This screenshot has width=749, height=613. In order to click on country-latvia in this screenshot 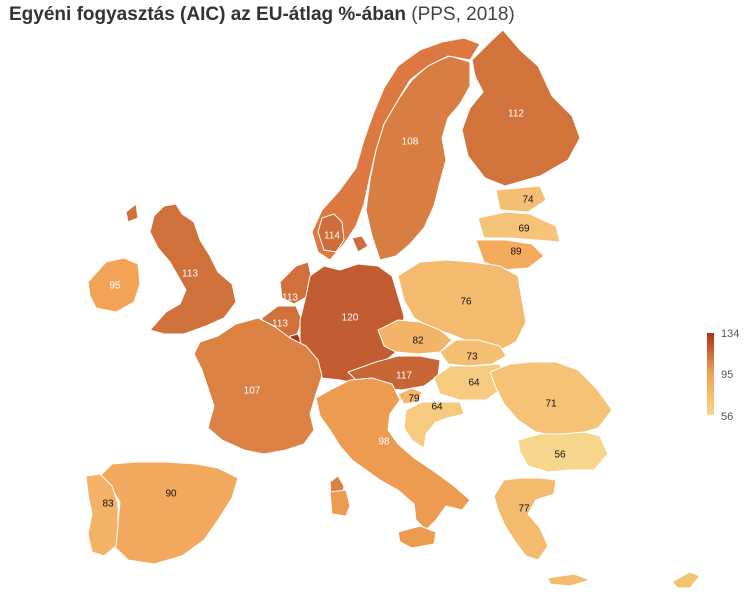, I will do `click(519, 227)`.